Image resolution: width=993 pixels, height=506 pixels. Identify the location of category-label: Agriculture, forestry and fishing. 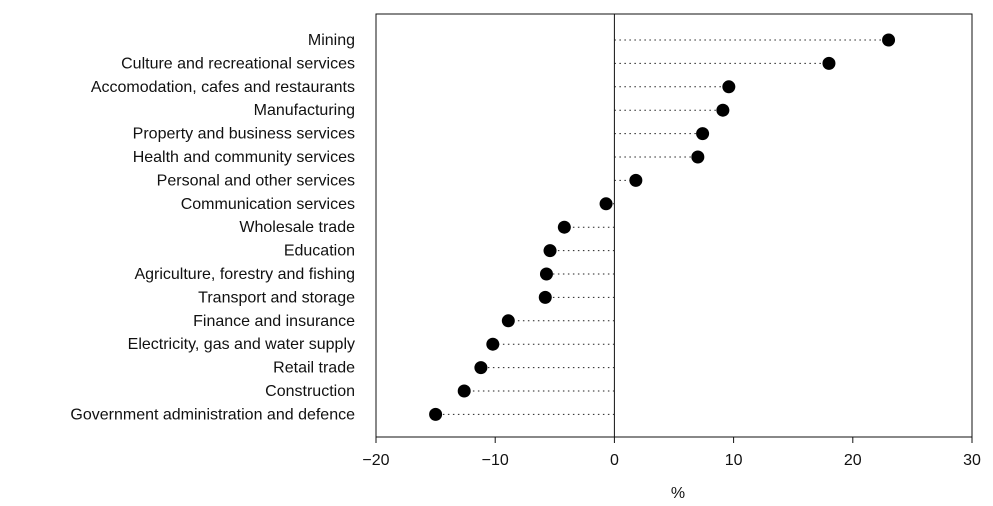
(244, 274).